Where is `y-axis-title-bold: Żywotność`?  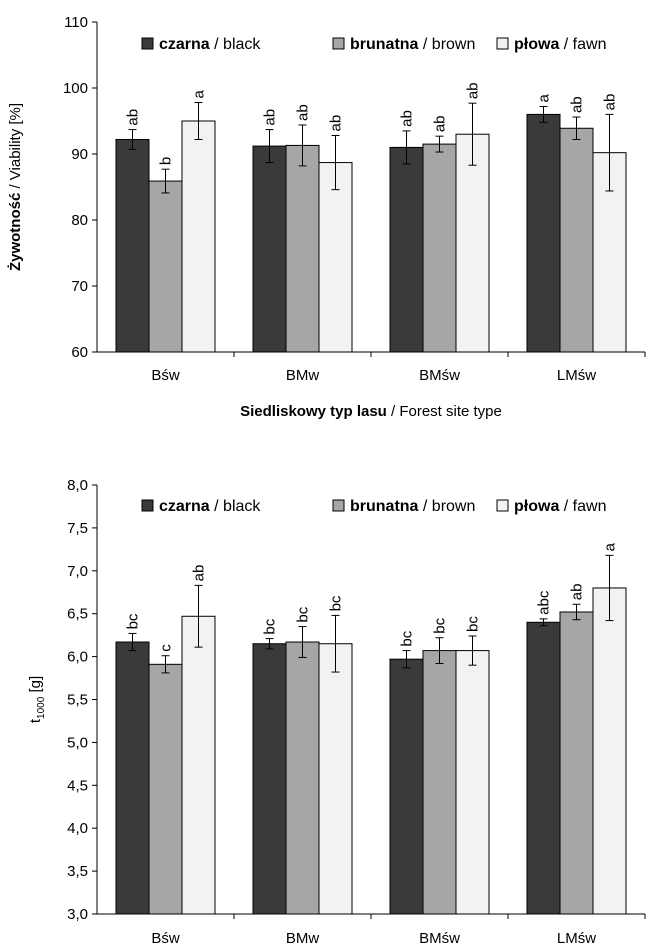 y-axis-title-bold: Żywotność is located at coordinates (15, 232).